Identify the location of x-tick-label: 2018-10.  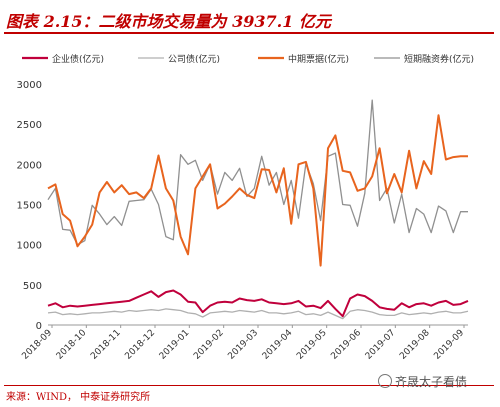
(72, 345).